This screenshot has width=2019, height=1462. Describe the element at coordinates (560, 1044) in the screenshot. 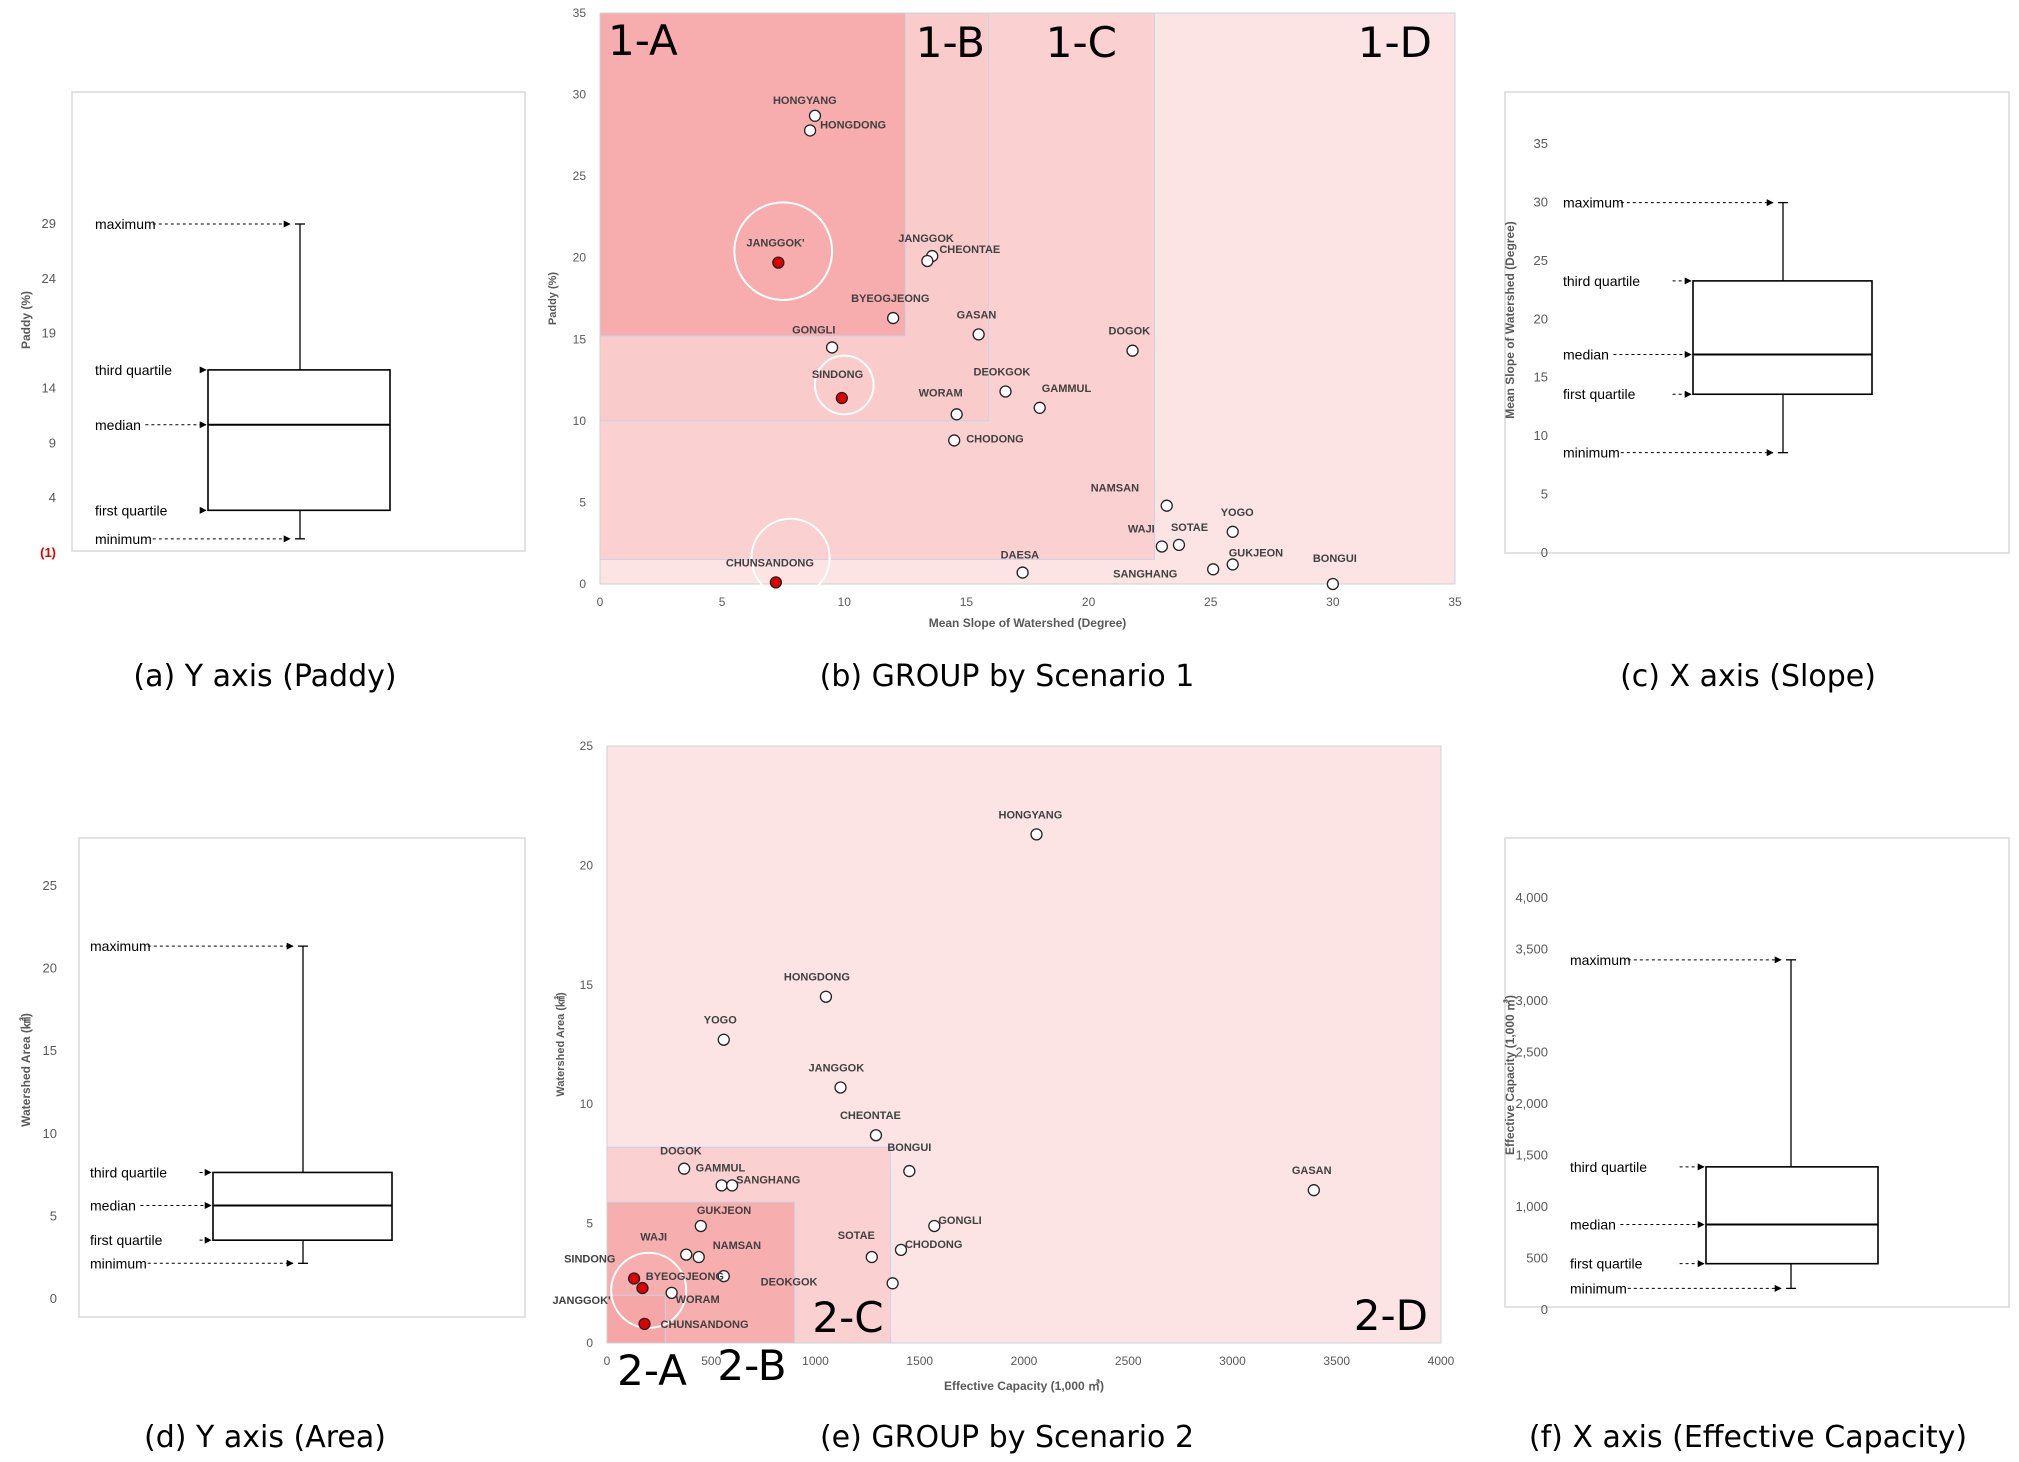

I see `y-axis-title: Watershed Area (㎢)` at that location.